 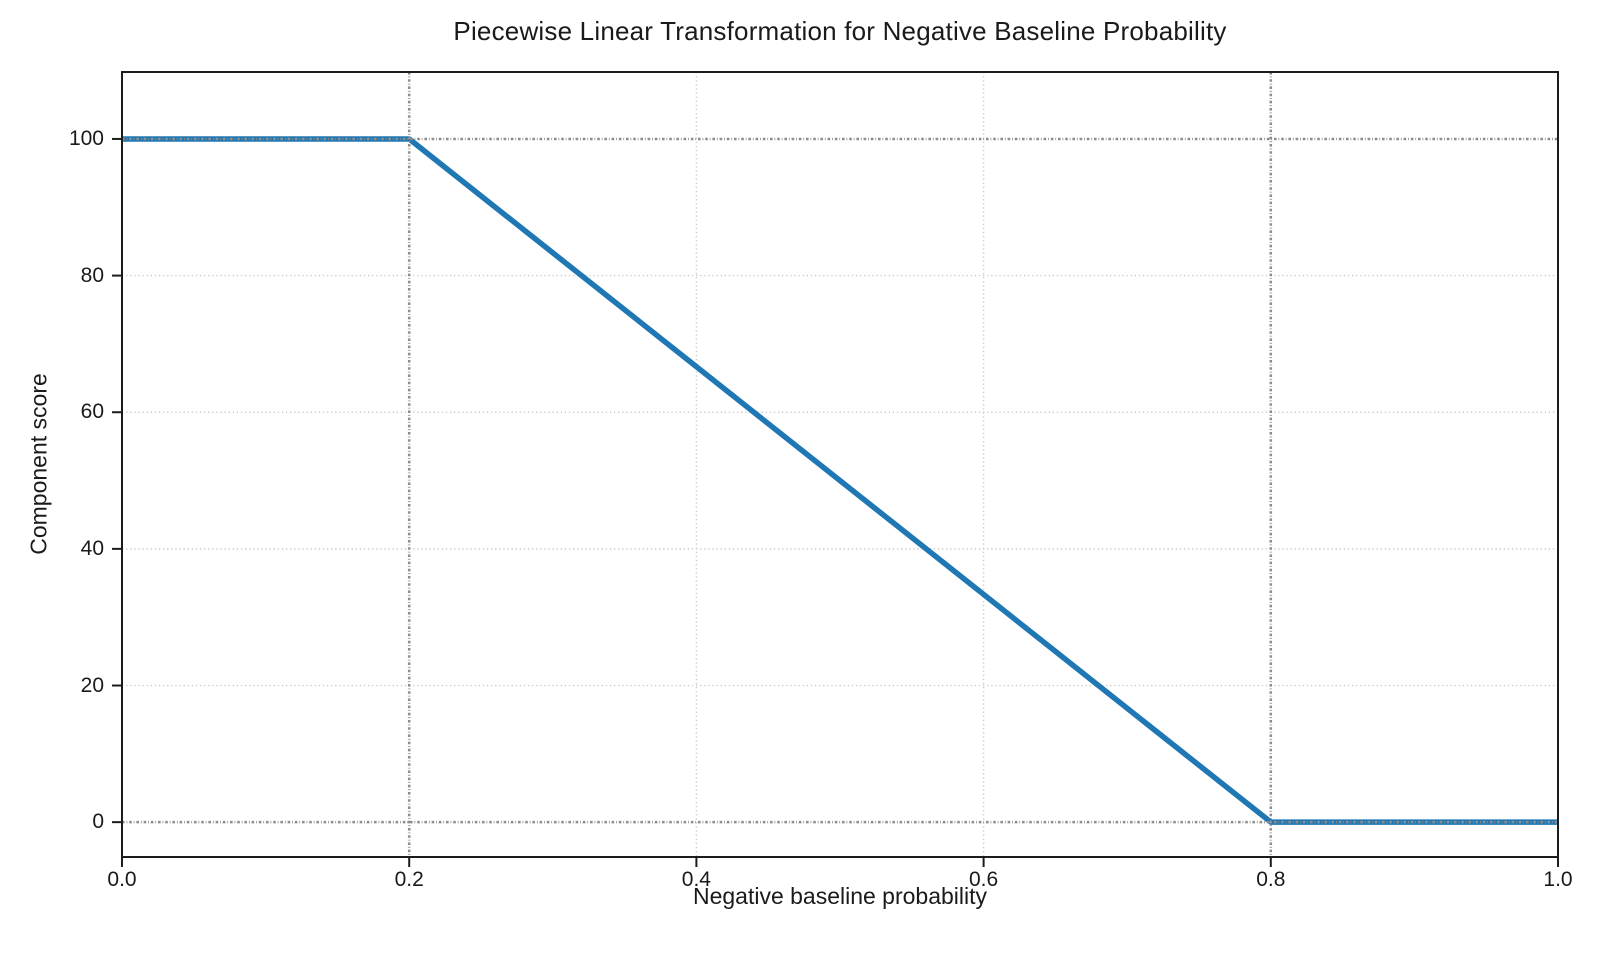 What do you see at coordinates (840, 896) in the screenshot?
I see `x-axis-label: Negative baseline probability` at bounding box center [840, 896].